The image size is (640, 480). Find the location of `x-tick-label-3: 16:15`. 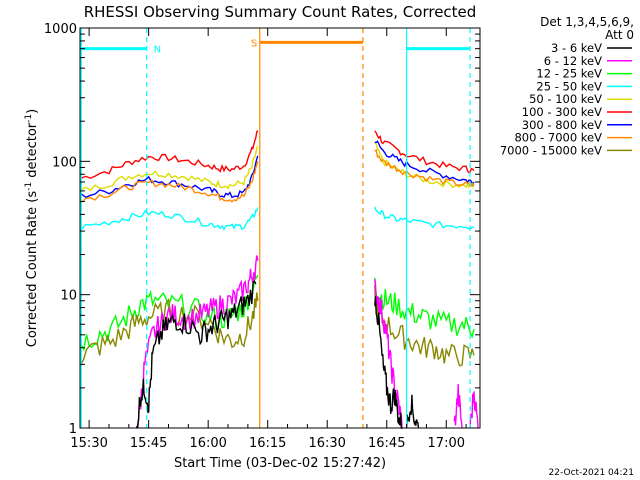

x-tick-label-3: 16:15 is located at coordinates (267, 443).